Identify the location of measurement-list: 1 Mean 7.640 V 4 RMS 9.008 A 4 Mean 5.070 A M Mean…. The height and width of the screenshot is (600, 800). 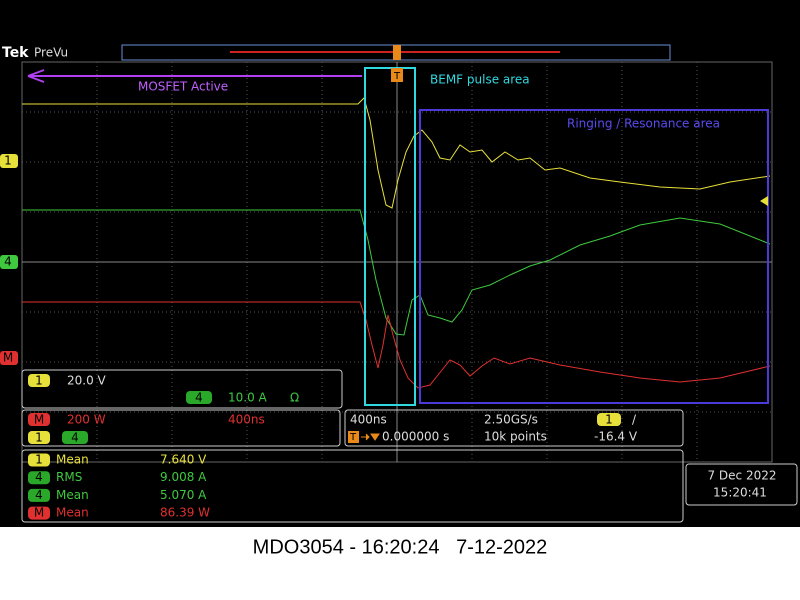
(119, 486).